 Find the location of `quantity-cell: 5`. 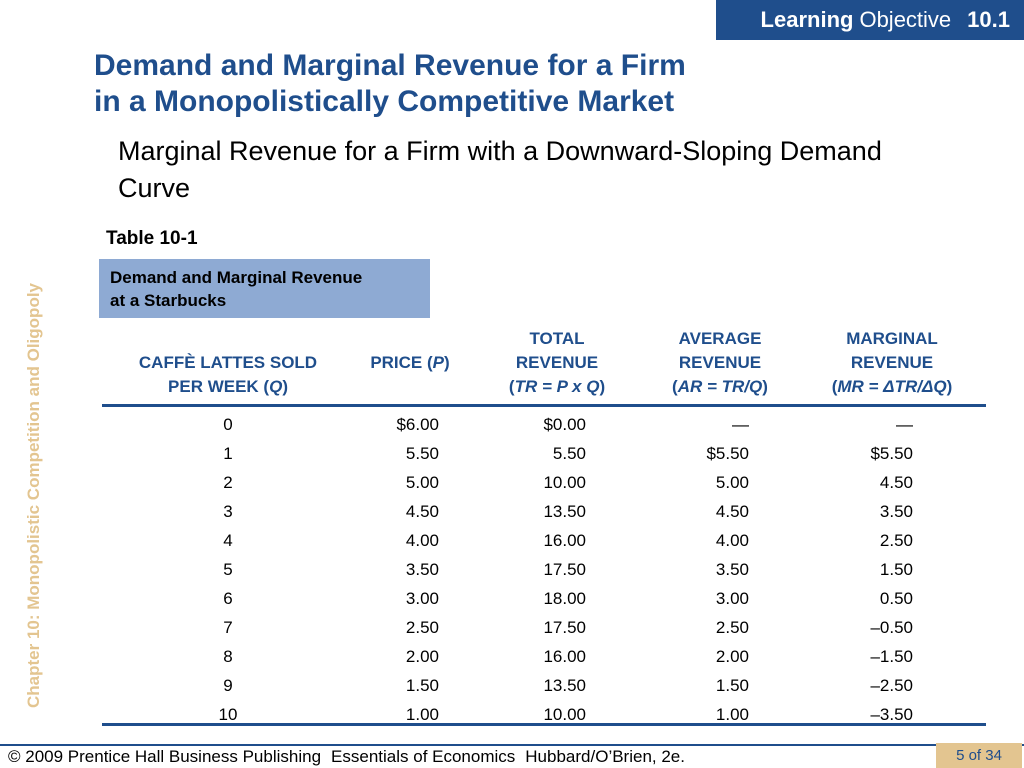

quantity-cell: 5 is located at coordinates (228, 569).